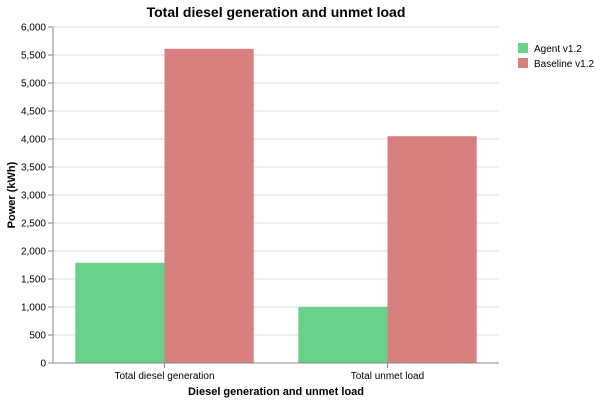  What do you see at coordinates (564, 64) in the screenshot?
I see `legend-label: Baseline v1.2` at bounding box center [564, 64].